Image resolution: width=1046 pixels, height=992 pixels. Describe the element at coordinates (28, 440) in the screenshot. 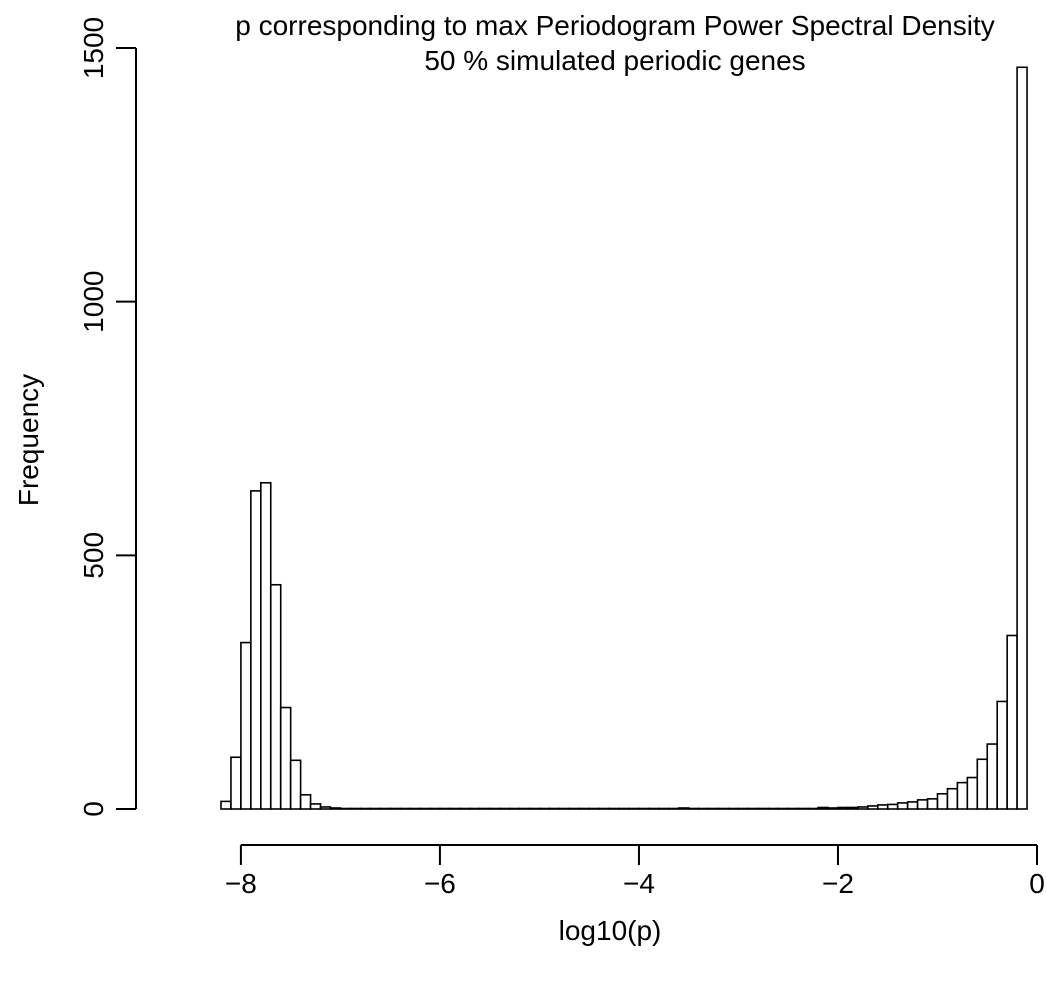

I see `y-axis-label: Frequency` at that location.